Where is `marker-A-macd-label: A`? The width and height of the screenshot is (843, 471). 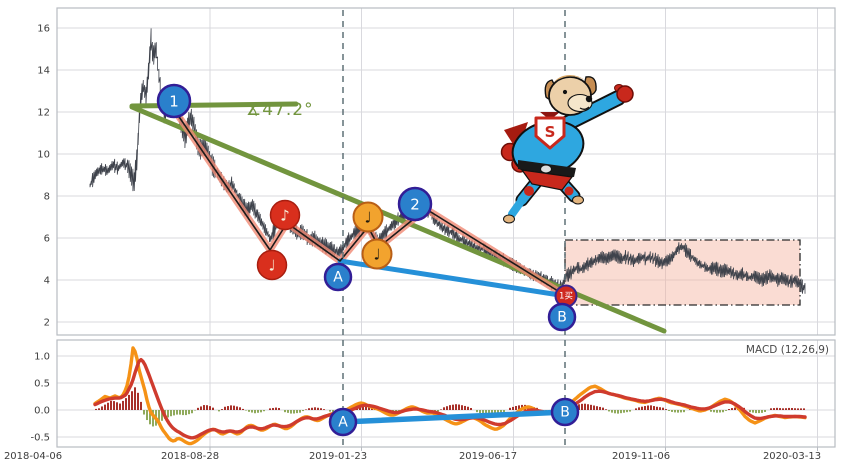 marker-A-macd-label: A is located at coordinates (343, 423).